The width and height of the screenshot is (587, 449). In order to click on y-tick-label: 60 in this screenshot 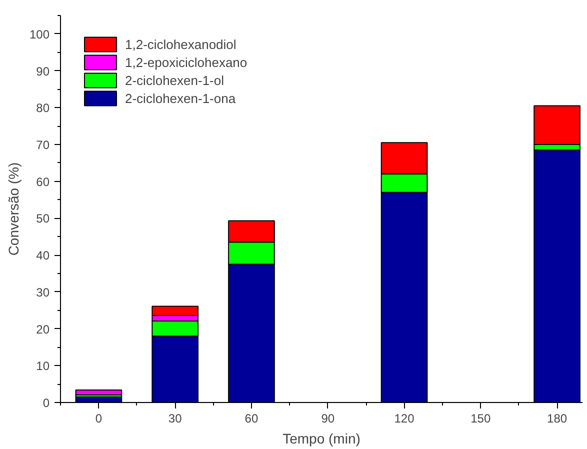, I will do `click(43, 181)`.